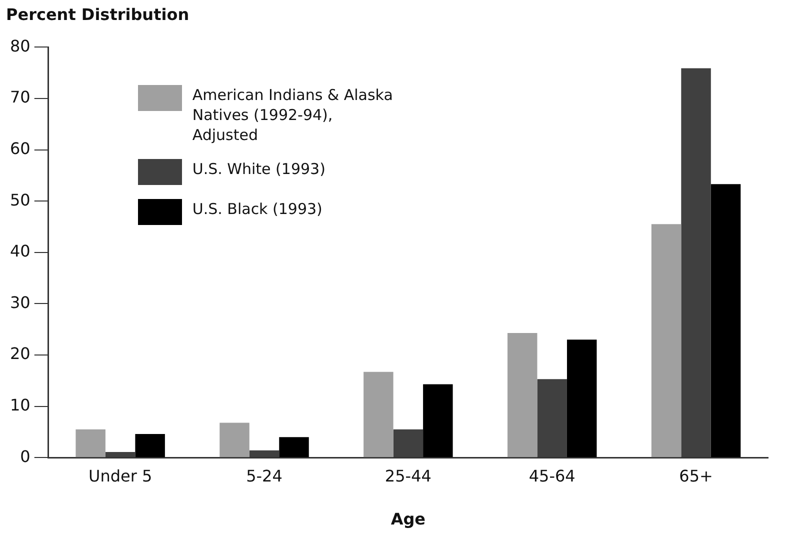  Describe the element at coordinates (696, 476) in the screenshot. I see `x-tick-label: 65+` at that location.